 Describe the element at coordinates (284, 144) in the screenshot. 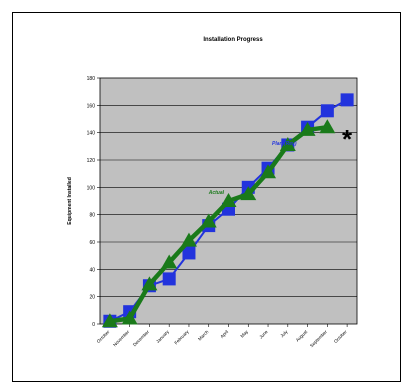

I see `series-label-plan: Plan (Rev)` at that location.